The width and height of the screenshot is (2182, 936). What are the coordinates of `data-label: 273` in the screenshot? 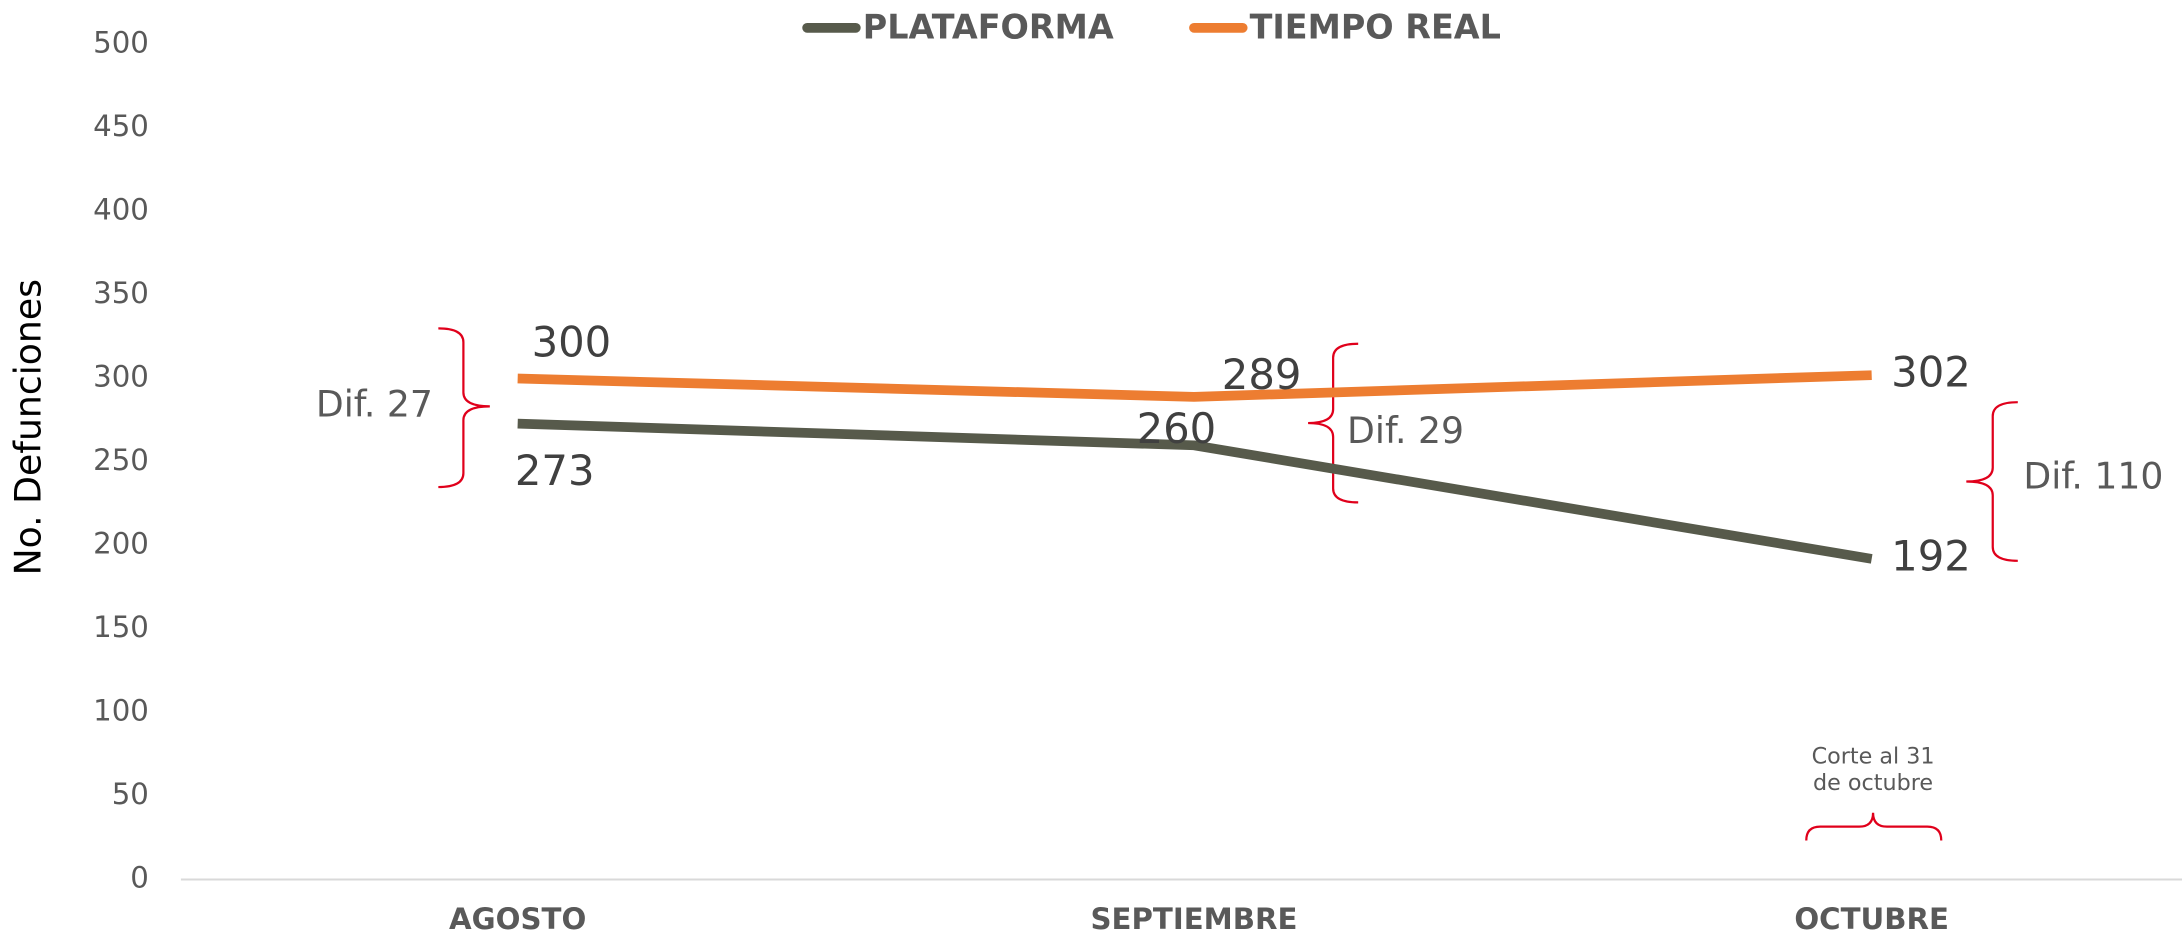 It's located at (555, 470).